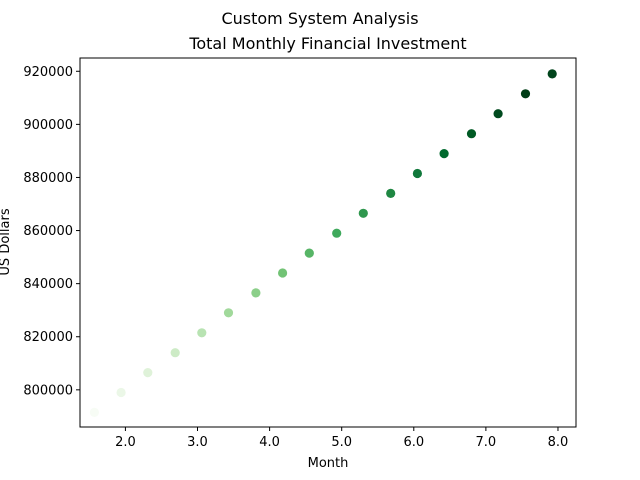  I want to click on x-tick-label: 7.0, so click(486, 442).